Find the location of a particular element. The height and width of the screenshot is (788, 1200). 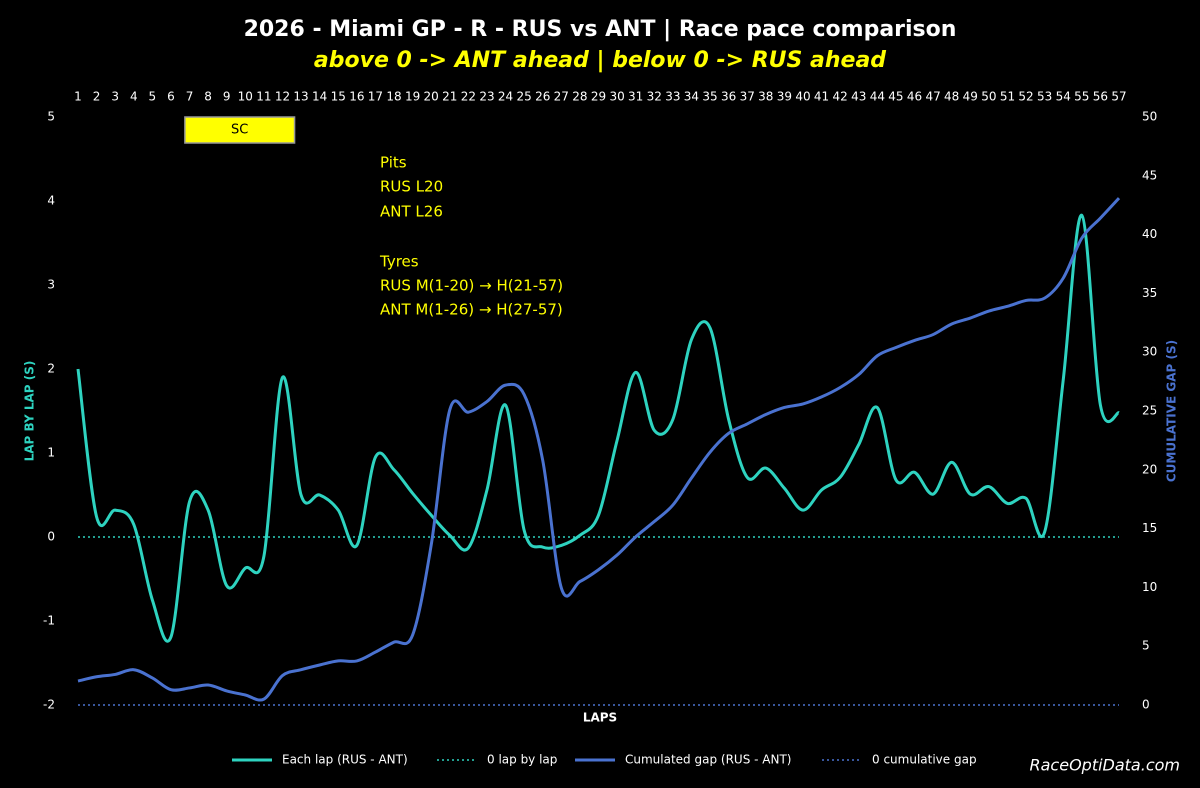

x-tick-label: 55 is located at coordinates (1081, 97).